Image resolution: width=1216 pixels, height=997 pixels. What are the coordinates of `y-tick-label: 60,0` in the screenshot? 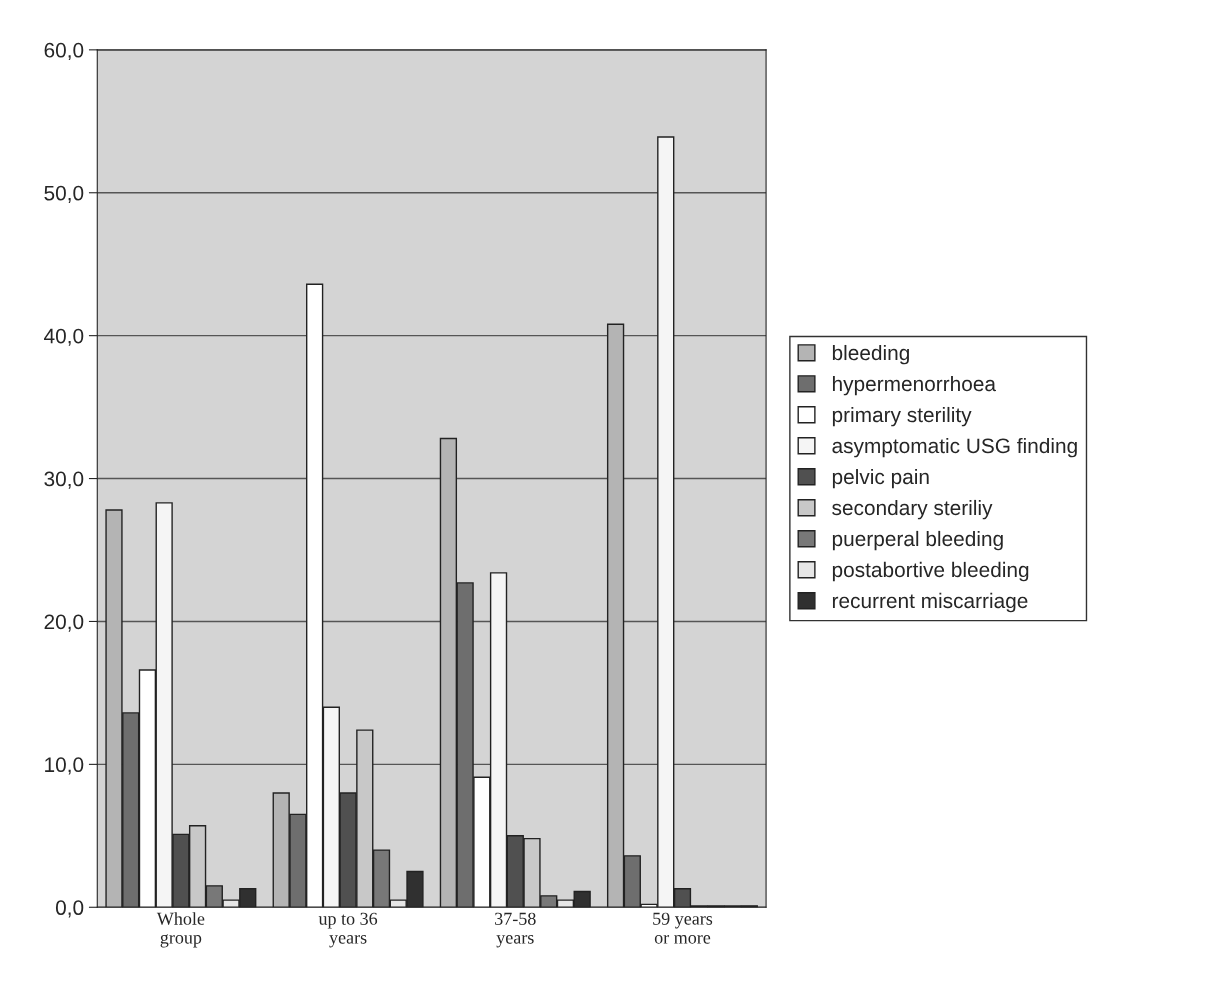 It's located at (64, 51).